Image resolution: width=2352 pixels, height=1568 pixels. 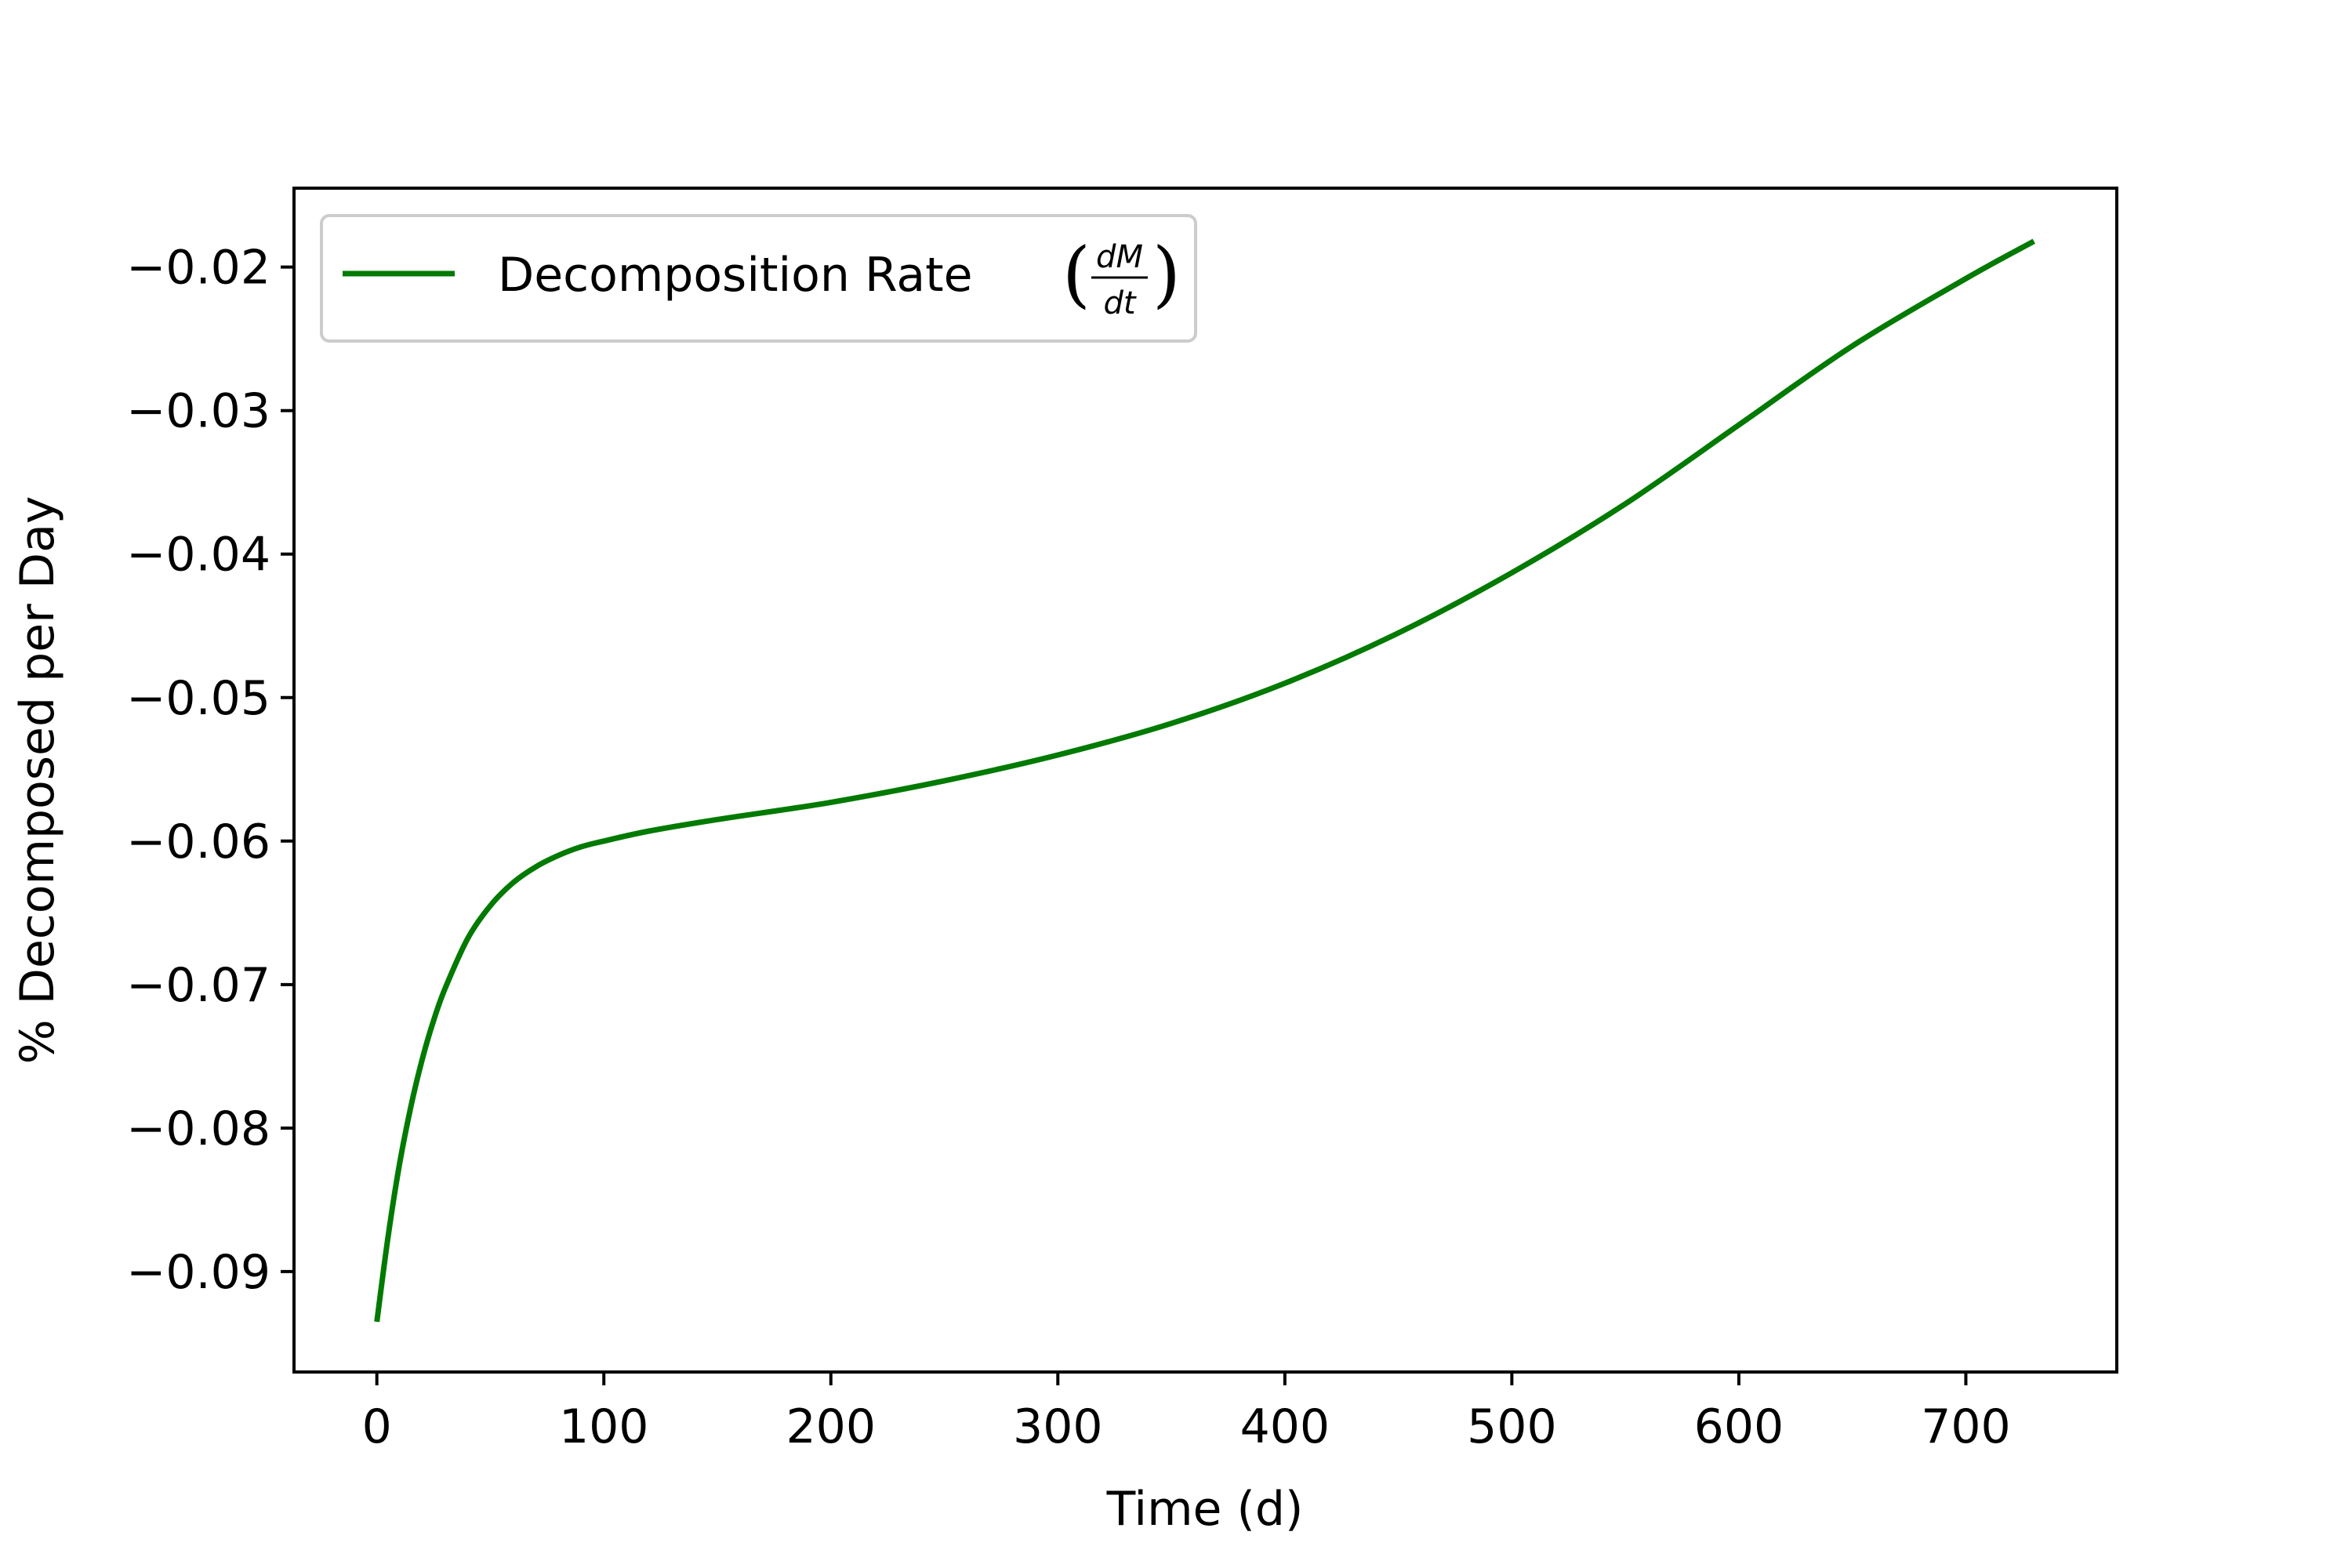 What do you see at coordinates (1205, 1509) in the screenshot?
I see `x-axis-label: Time (d)` at bounding box center [1205, 1509].